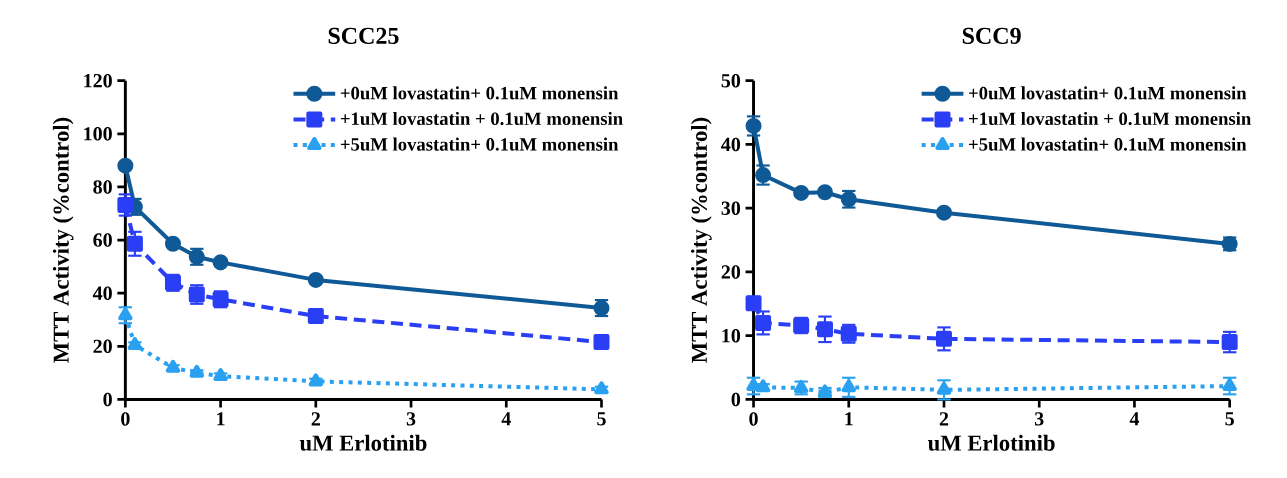 This screenshot has height=478, width=1287. What do you see at coordinates (991, 35) in the screenshot?
I see `chart-title: SCC9` at bounding box center [991, 35].